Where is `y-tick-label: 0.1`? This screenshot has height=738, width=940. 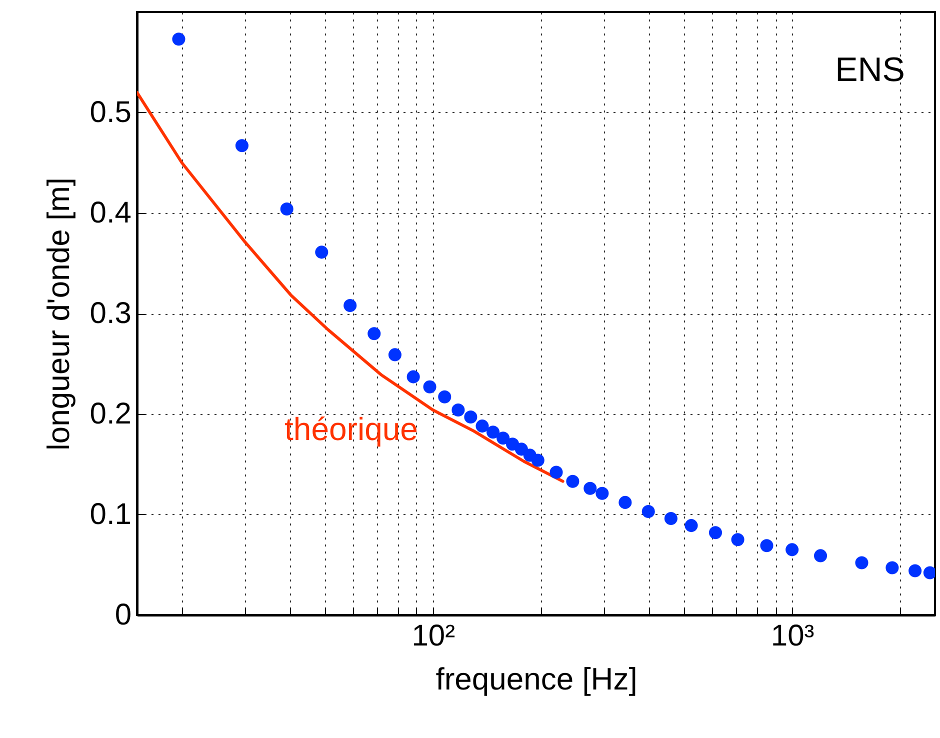
y-tick-label: 0.1 is located at coordinates (111, 514).